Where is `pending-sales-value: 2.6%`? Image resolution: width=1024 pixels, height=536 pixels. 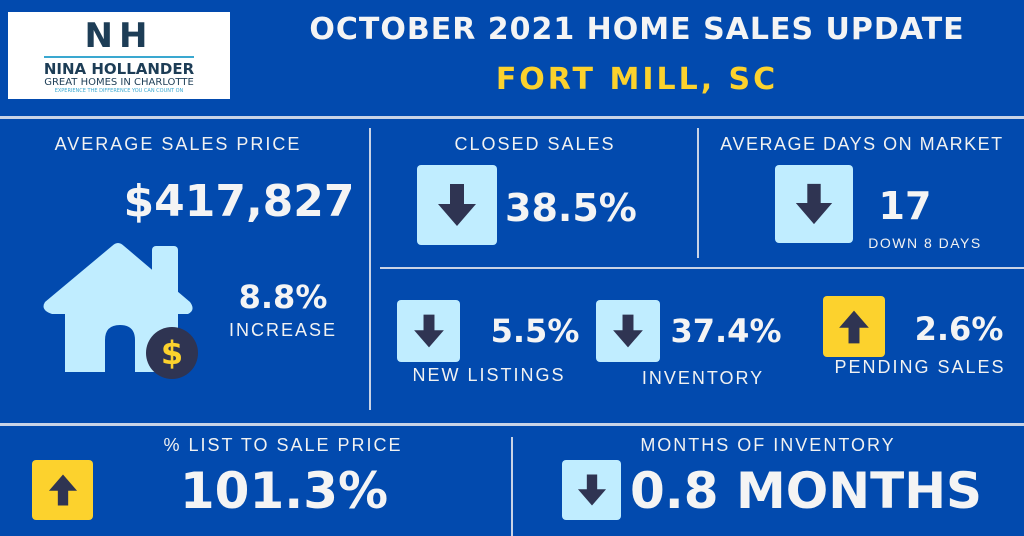 pending-sales-value: 2.6% is located at coordinates (959, 329).